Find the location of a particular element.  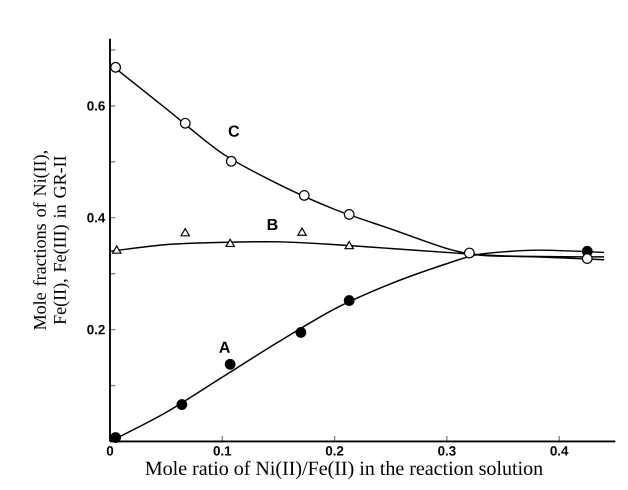

x-axis-title: Mole ratio of Ni(II)/Fe(II) in the reaction solution is located at coordinates (344, 470).